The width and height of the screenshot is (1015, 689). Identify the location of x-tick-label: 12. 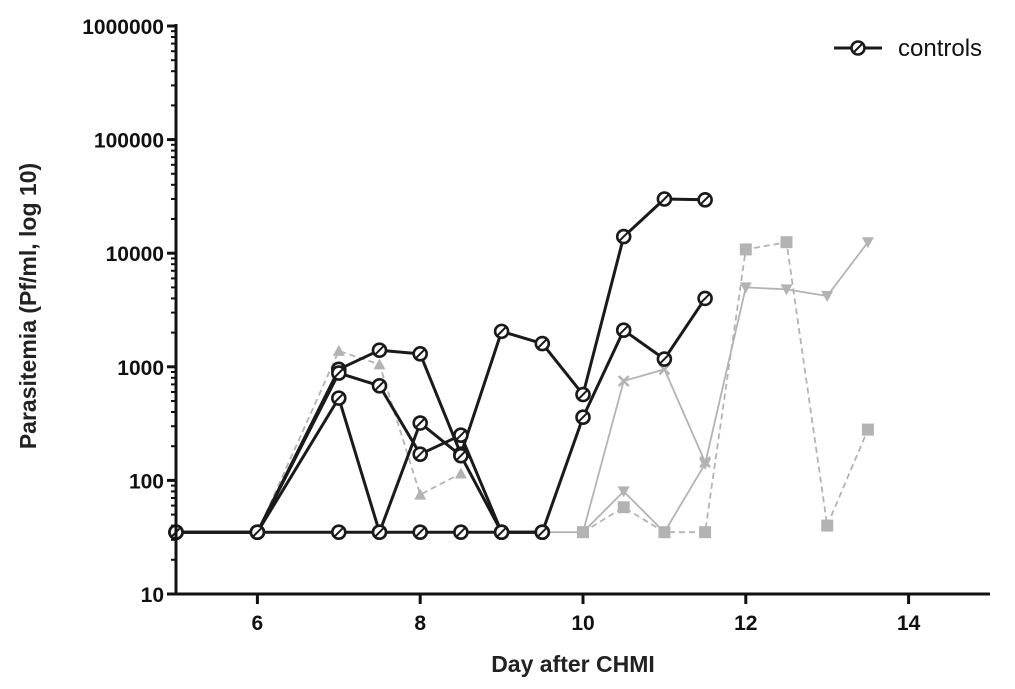
(745, 623).